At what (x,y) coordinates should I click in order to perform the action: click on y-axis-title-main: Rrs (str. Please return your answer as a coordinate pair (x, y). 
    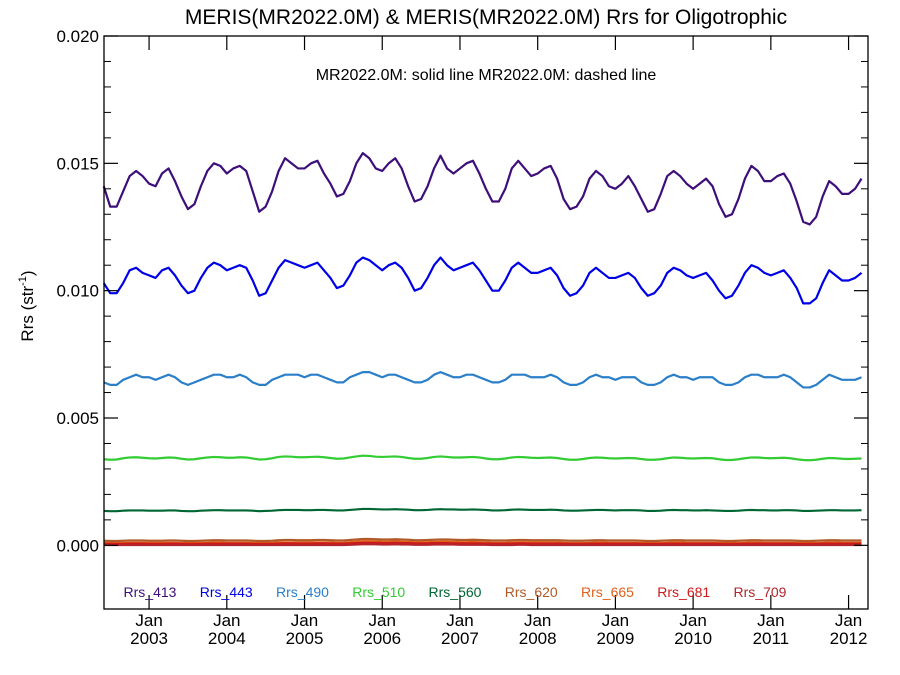
    Looking at the image, I should click on (27, 314).